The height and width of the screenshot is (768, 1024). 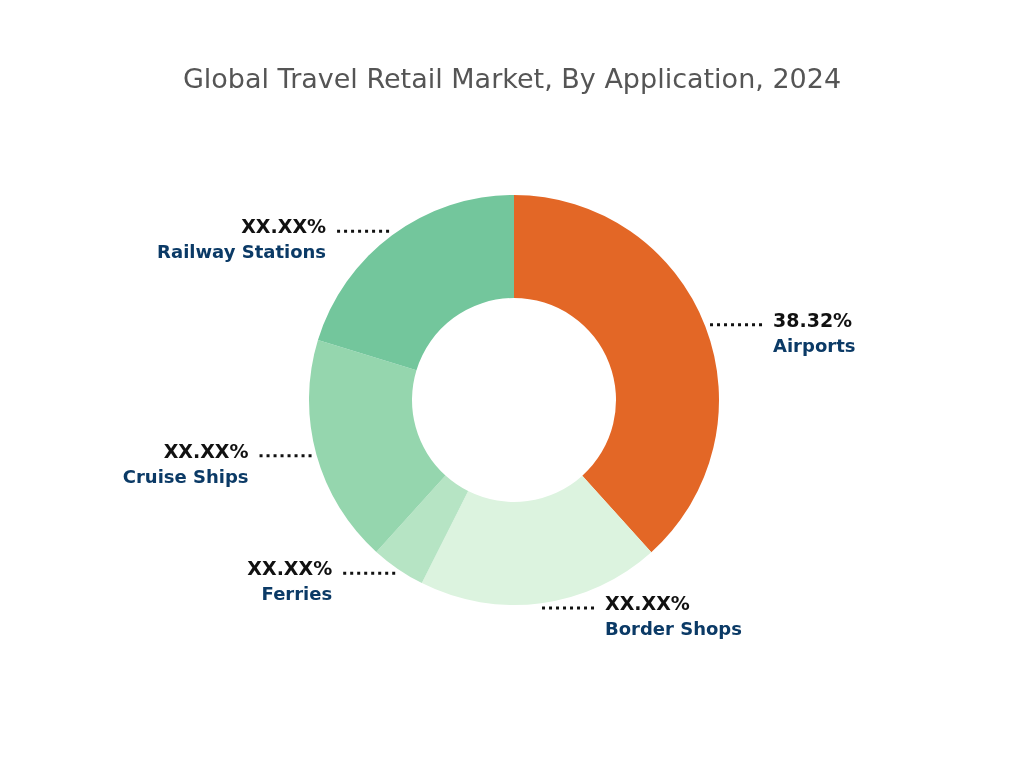 What do you see at coordinates (673, 629) in the screenshot?
I see `slice-label: Border Shops` at bounding box center [673, 629].